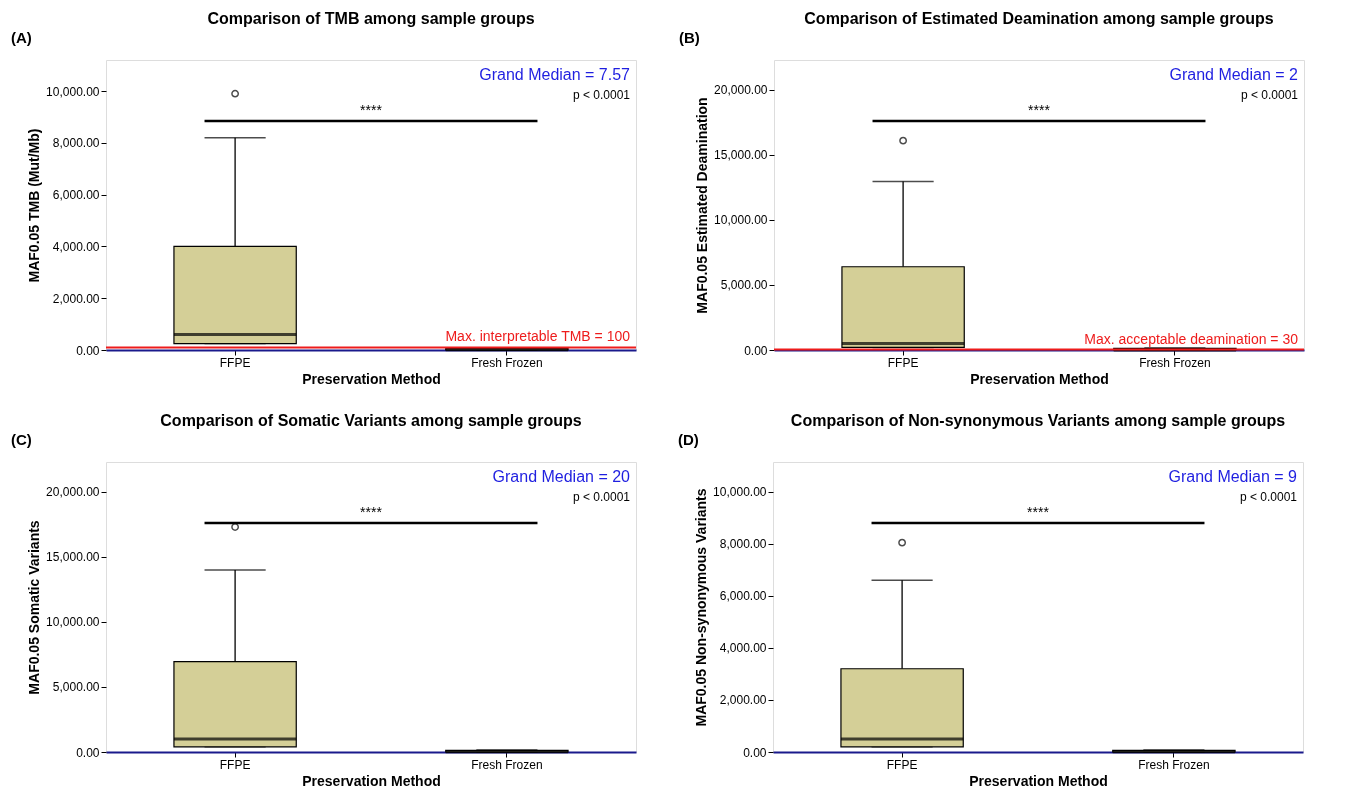  What do you see at coordinates (21, 37) in the screenshot?
I see `text: (A)` at bounding box center [21, 37].